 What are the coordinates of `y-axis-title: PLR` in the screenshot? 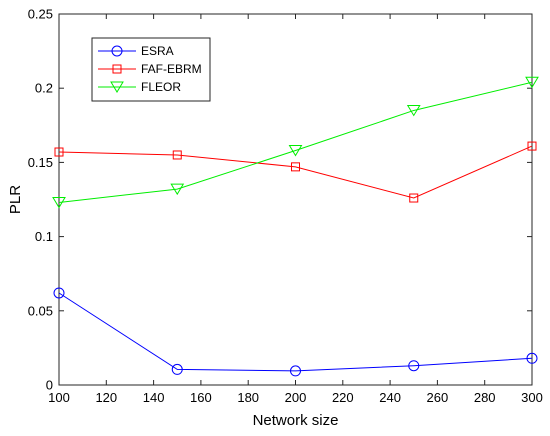 It's located at (15, 199).